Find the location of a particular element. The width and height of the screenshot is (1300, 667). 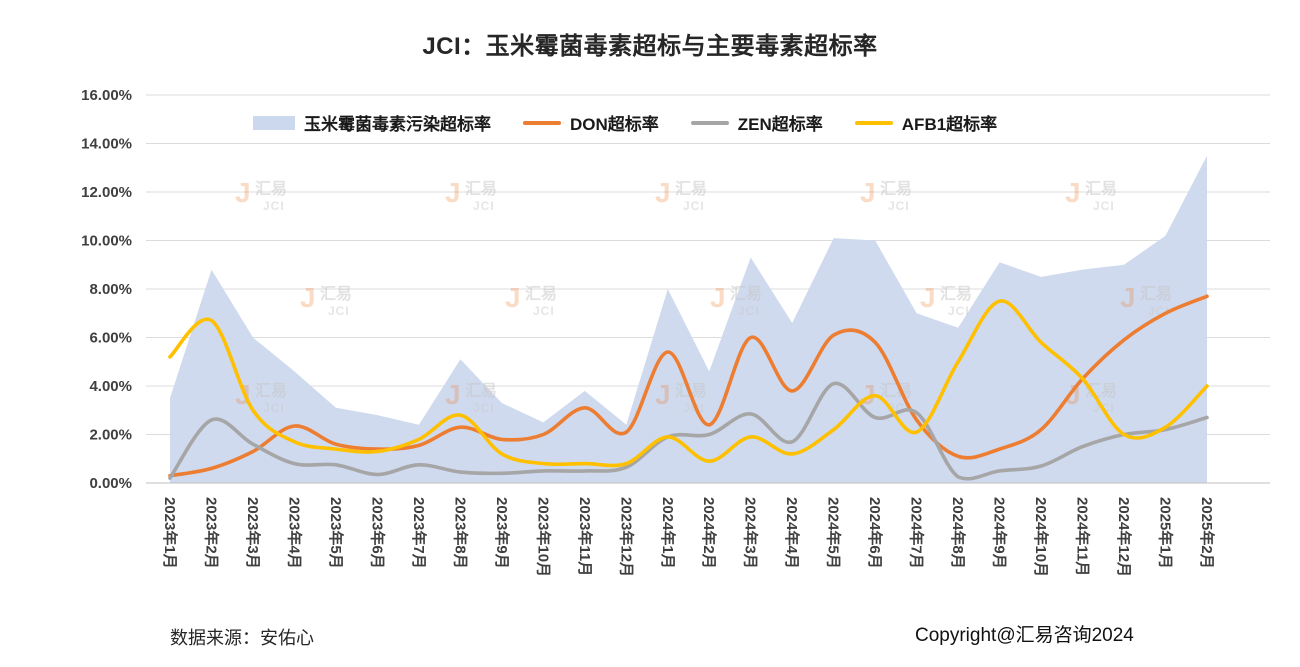

legend-item-area: 玉米霉菌毒素污染超标率 is located at coordinates (372, 122).